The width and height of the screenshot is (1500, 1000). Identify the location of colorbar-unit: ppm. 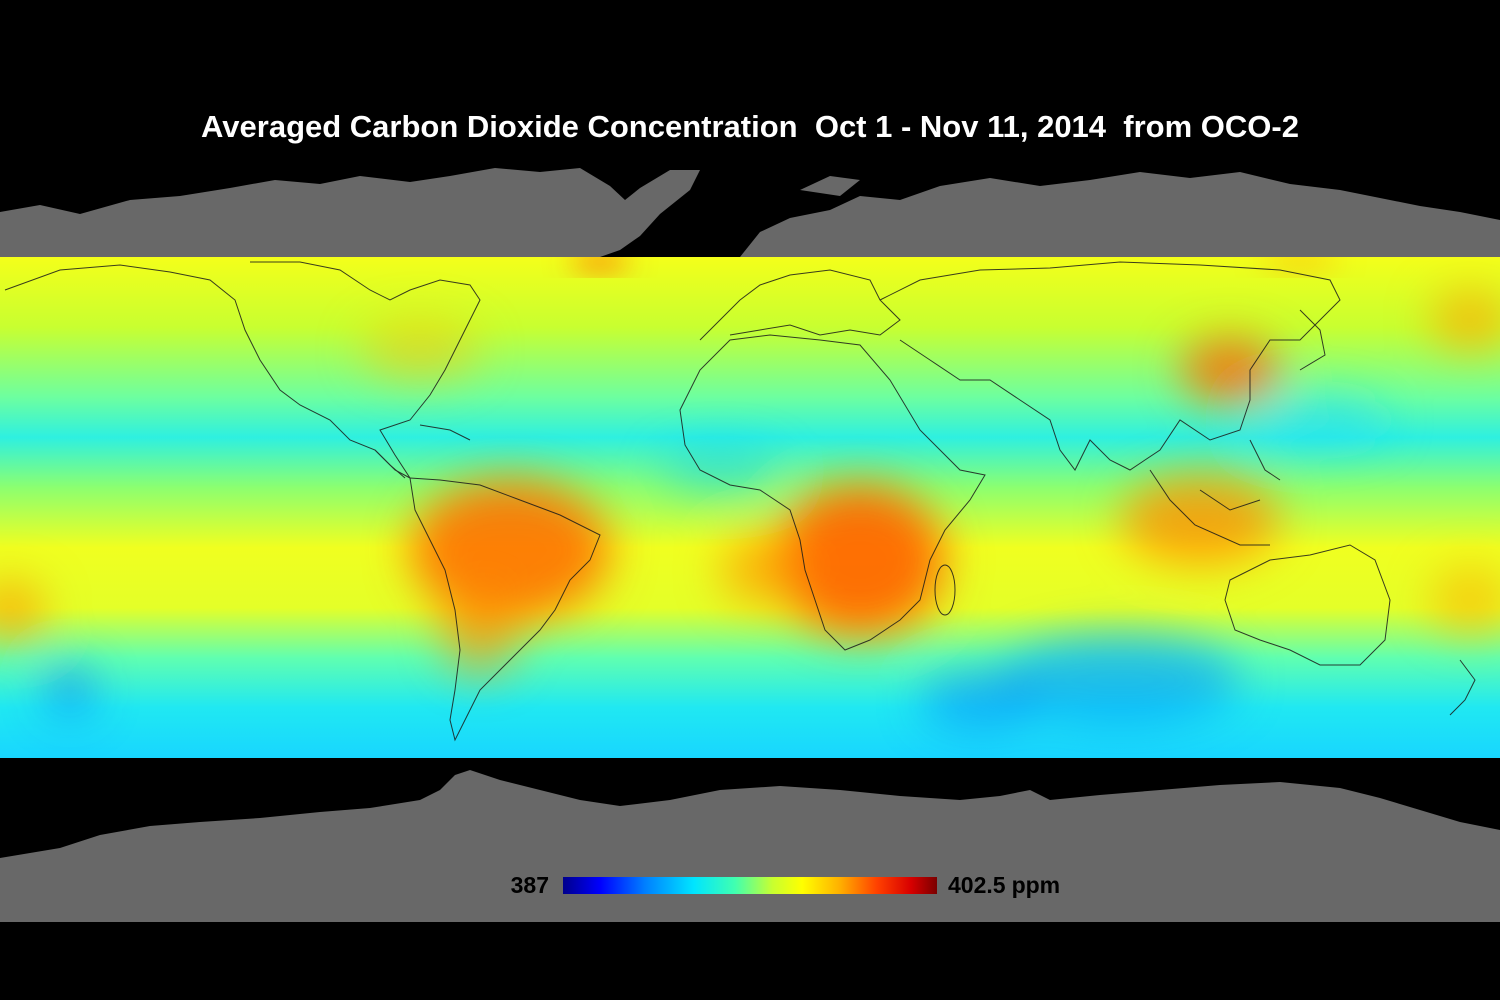
(1036, 885).